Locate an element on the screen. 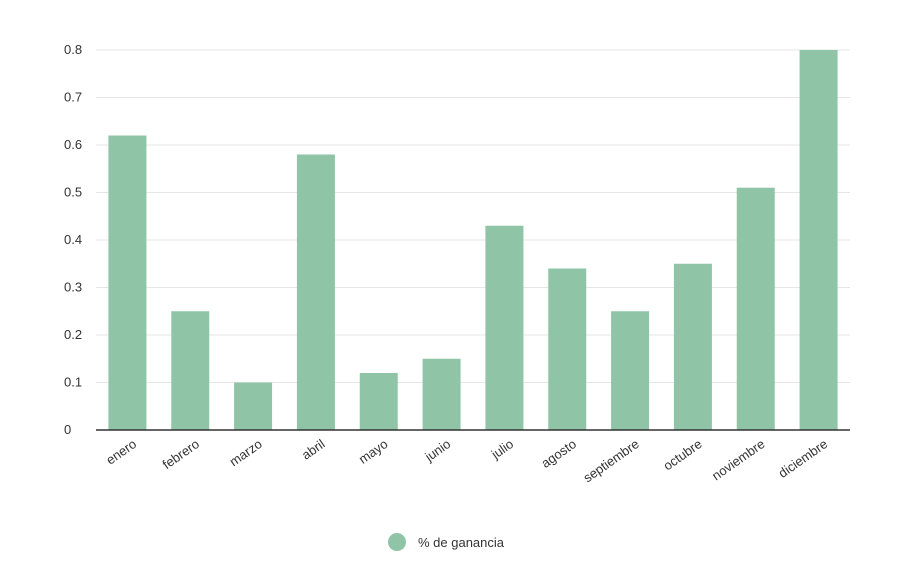 Image resolution: width=899 pixels, height=576 pixels. bar-mayo is located at coordinates (378, 401).